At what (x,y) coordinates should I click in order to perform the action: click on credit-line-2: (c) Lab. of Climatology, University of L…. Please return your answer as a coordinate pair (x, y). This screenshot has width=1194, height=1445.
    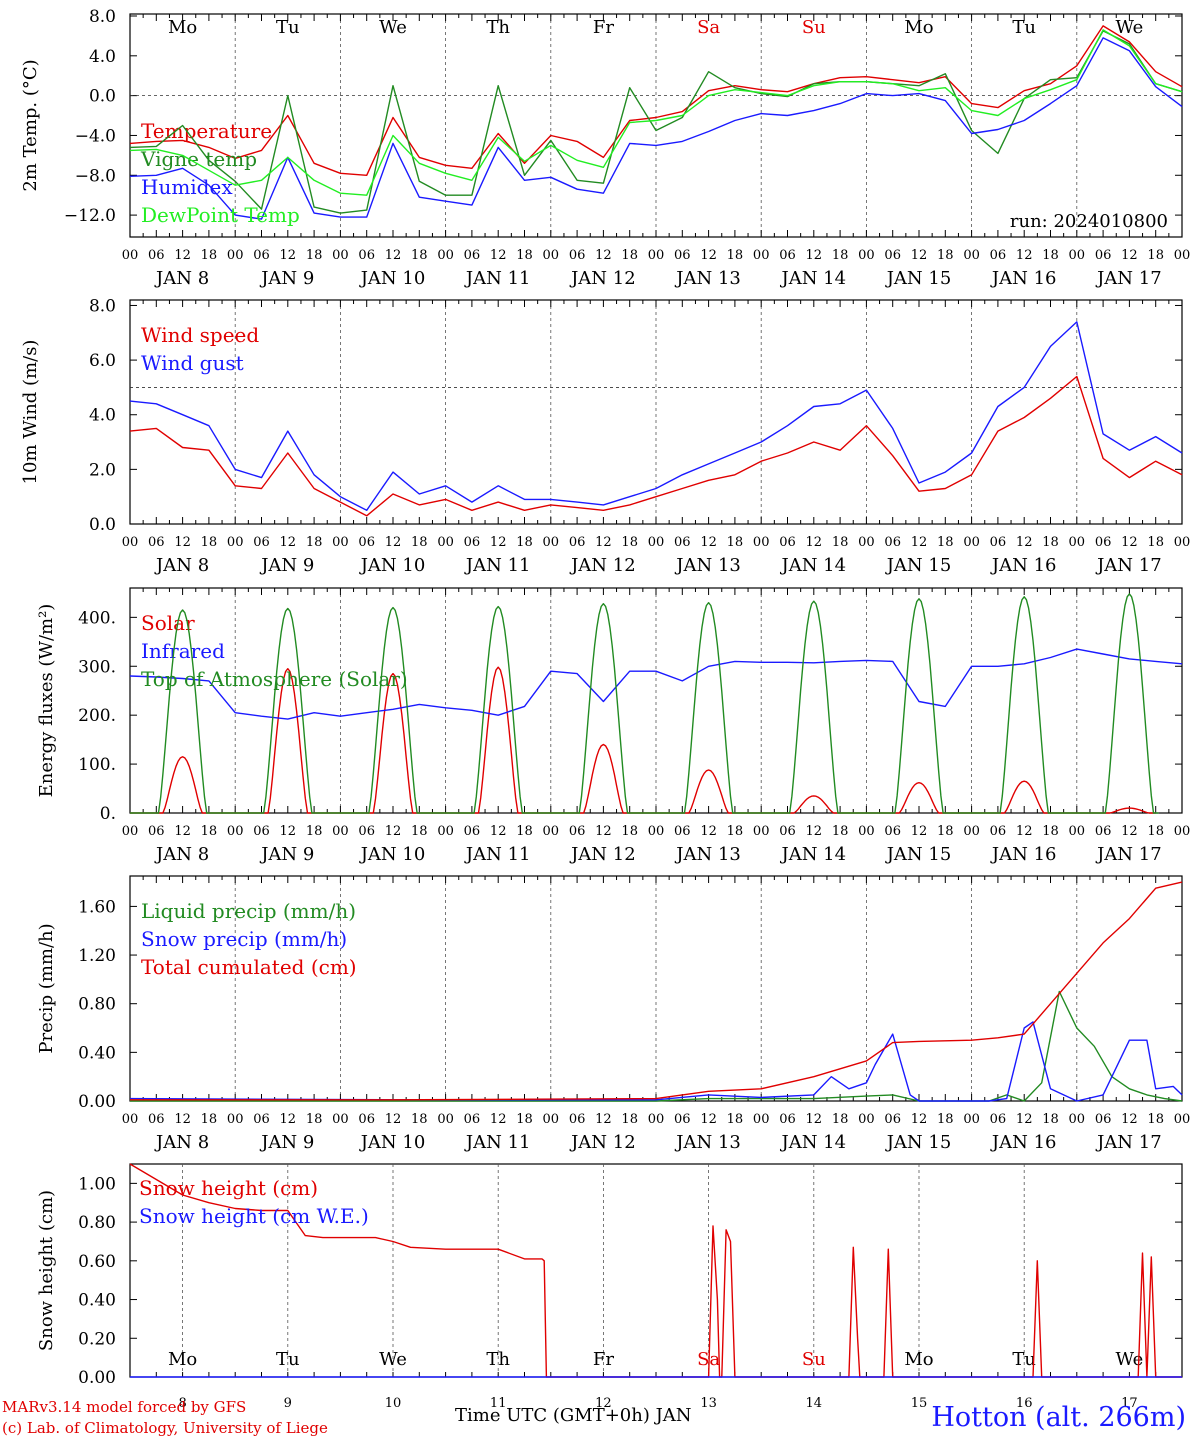
    Looking at the image, I should click on (165, 1428).